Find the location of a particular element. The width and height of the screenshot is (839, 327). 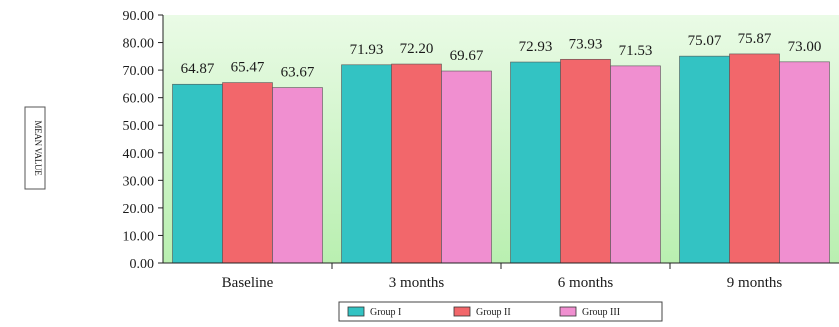

legend-frame is located at coordinates (500, 311).